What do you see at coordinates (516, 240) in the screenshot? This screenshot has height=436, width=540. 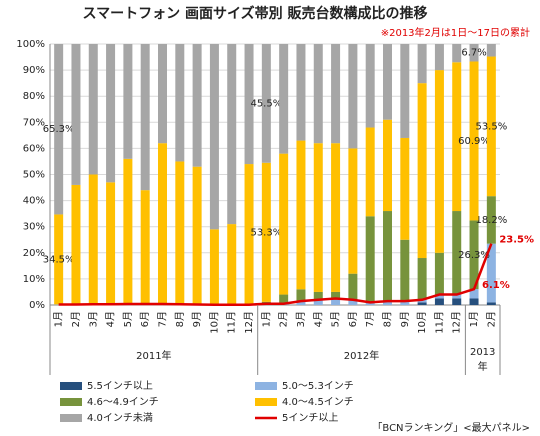 I see `line-label: 23.5%` at bounding box center [516, 240].